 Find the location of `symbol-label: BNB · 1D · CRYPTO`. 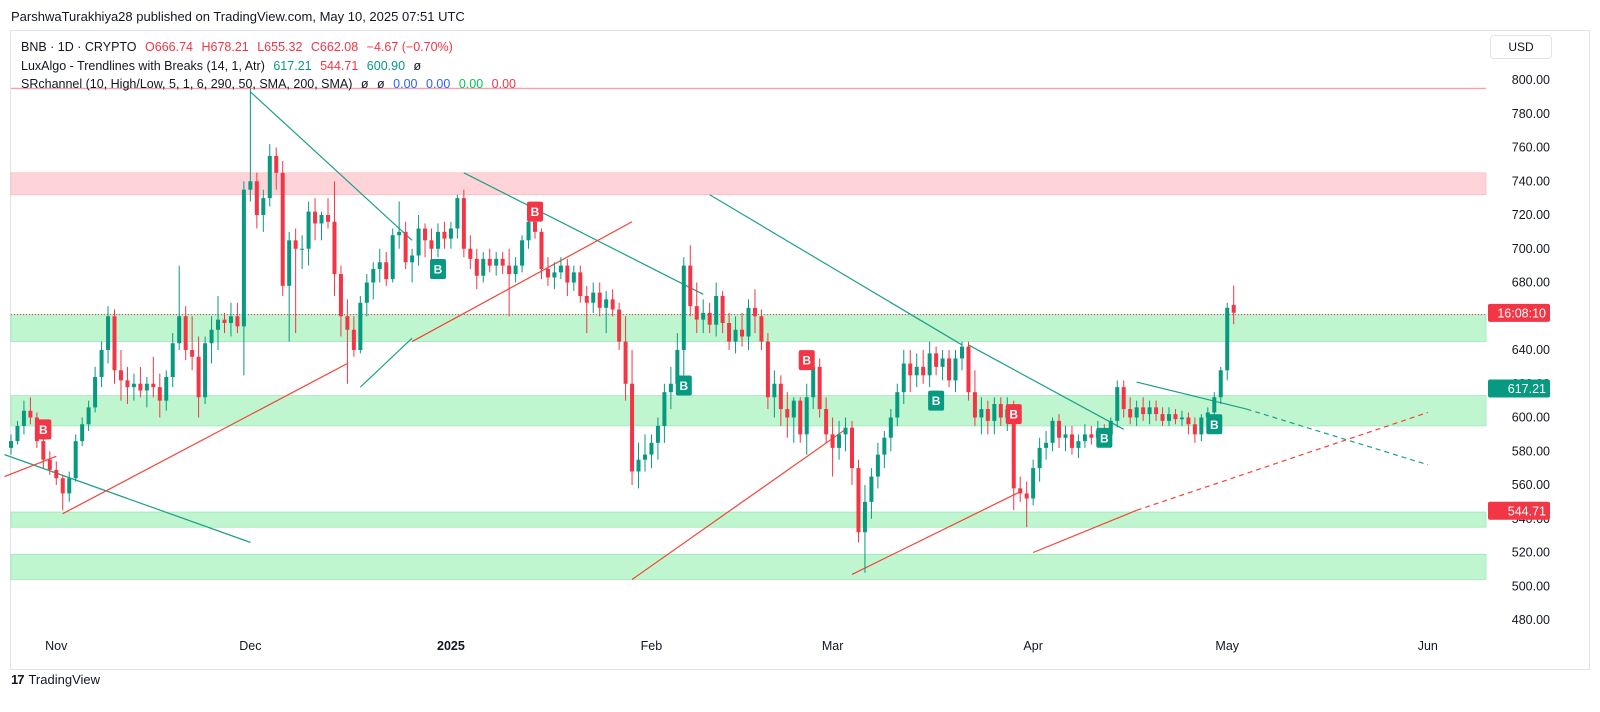

symbol-label: BNB · 1D · CRYPTO is located at coordinates (79, 47).